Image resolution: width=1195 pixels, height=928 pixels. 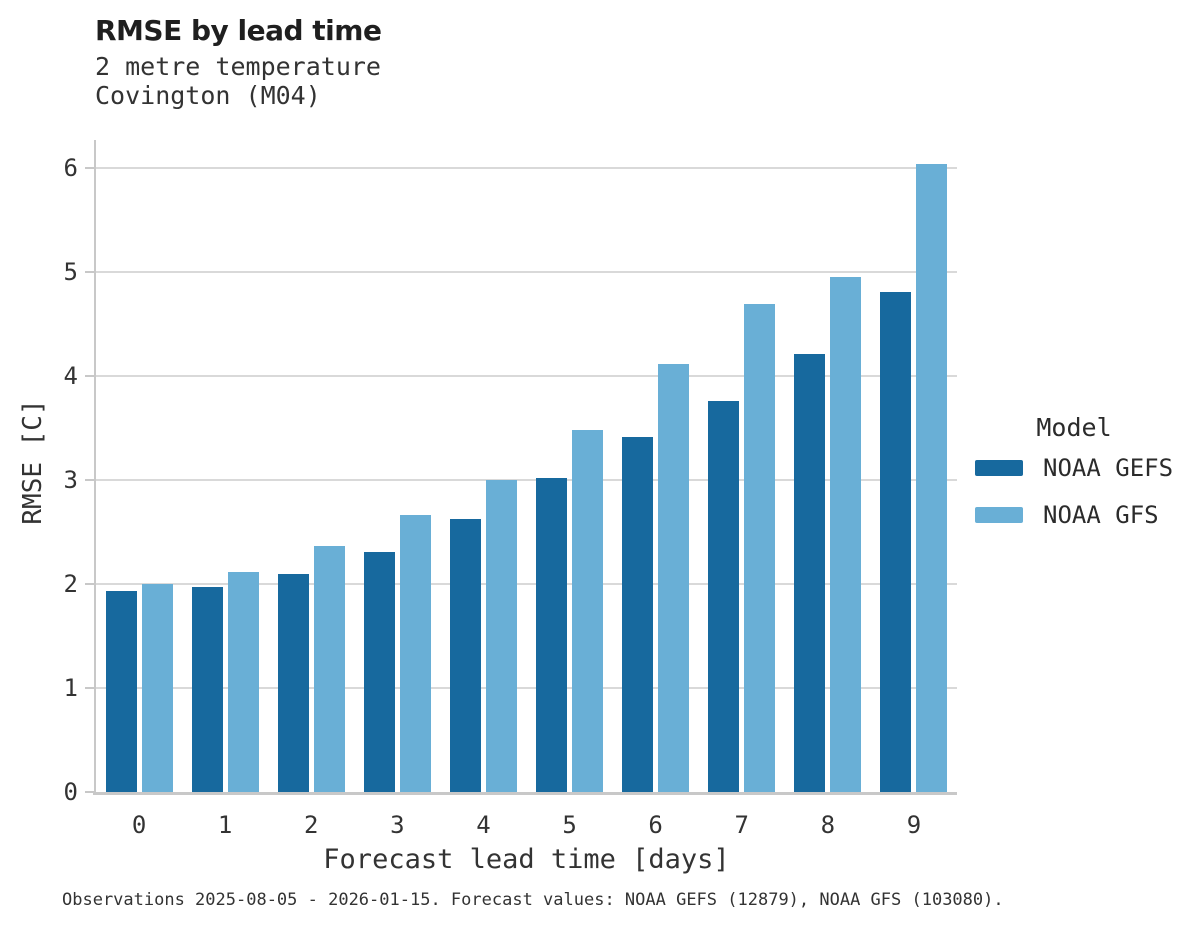 I want to click on x-axis-line, so click(x=525, y=793).